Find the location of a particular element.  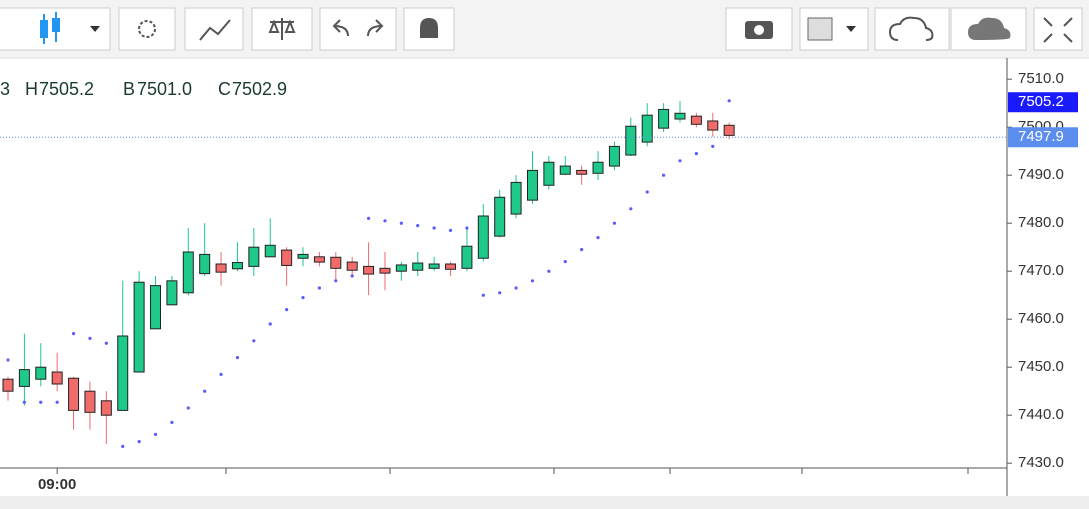

bell-icon is located at coordinates (429, 28).